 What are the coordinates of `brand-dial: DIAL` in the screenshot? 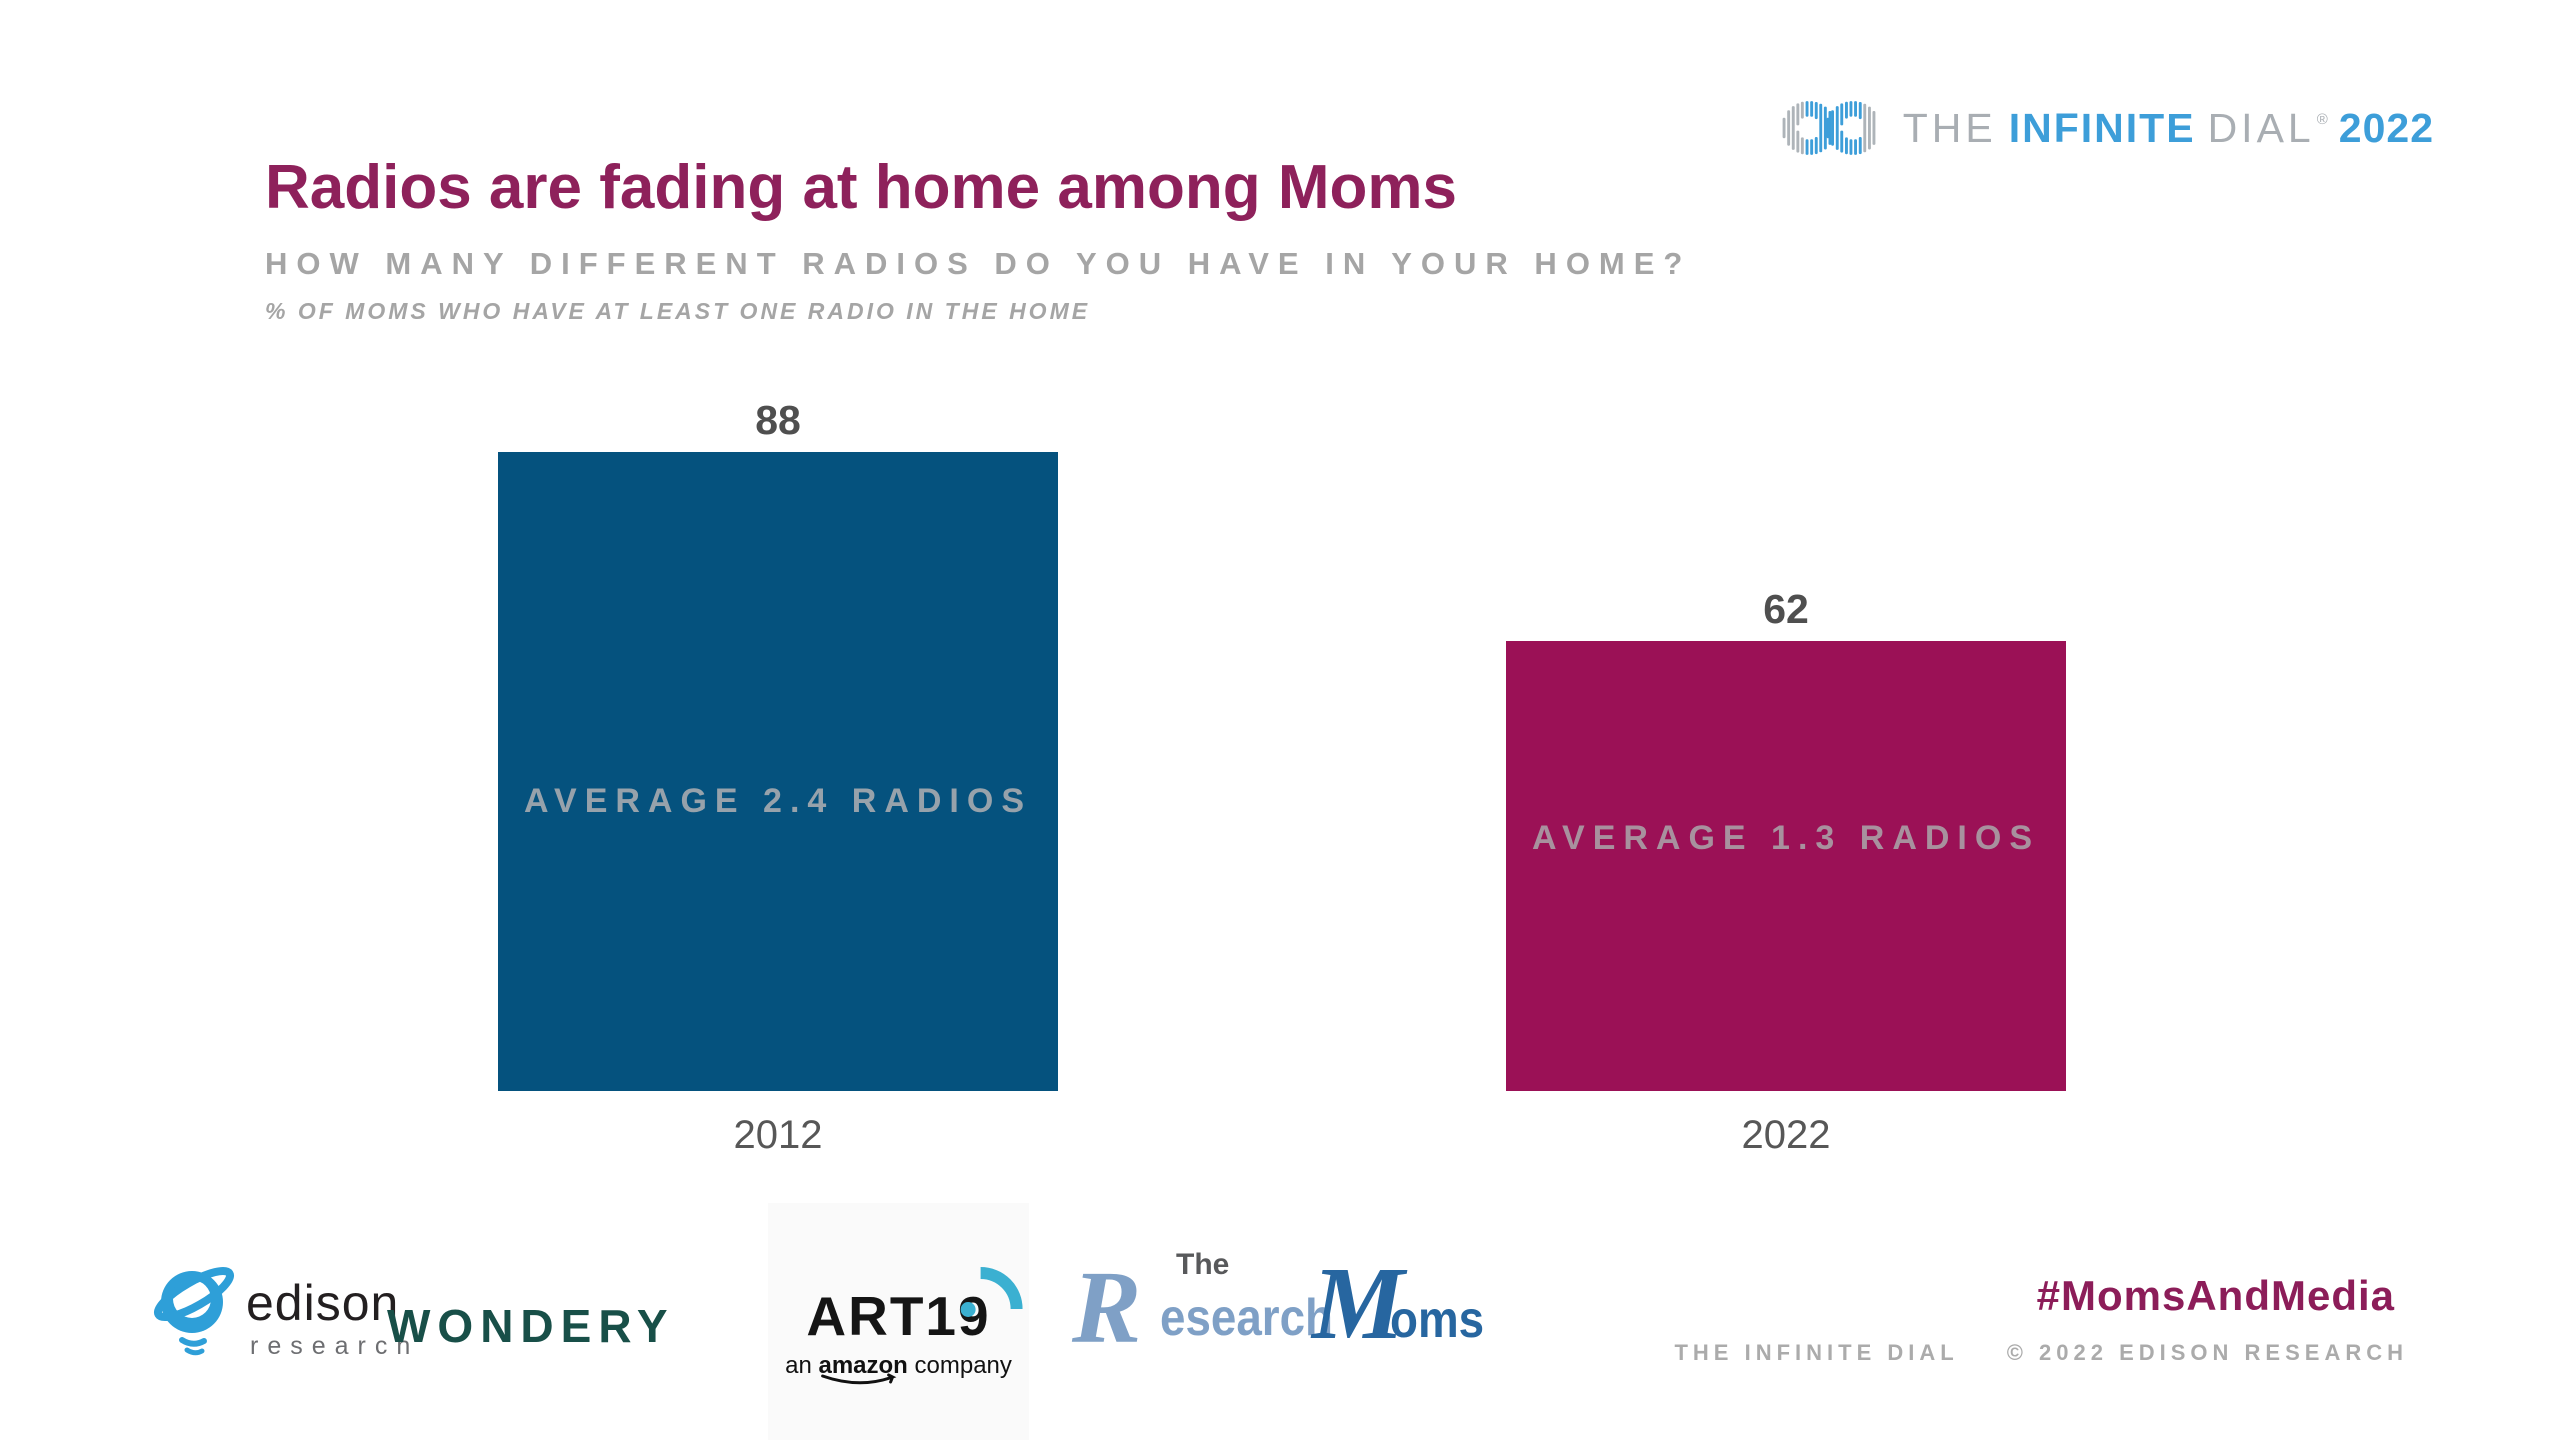 It's located at (2261, 127).